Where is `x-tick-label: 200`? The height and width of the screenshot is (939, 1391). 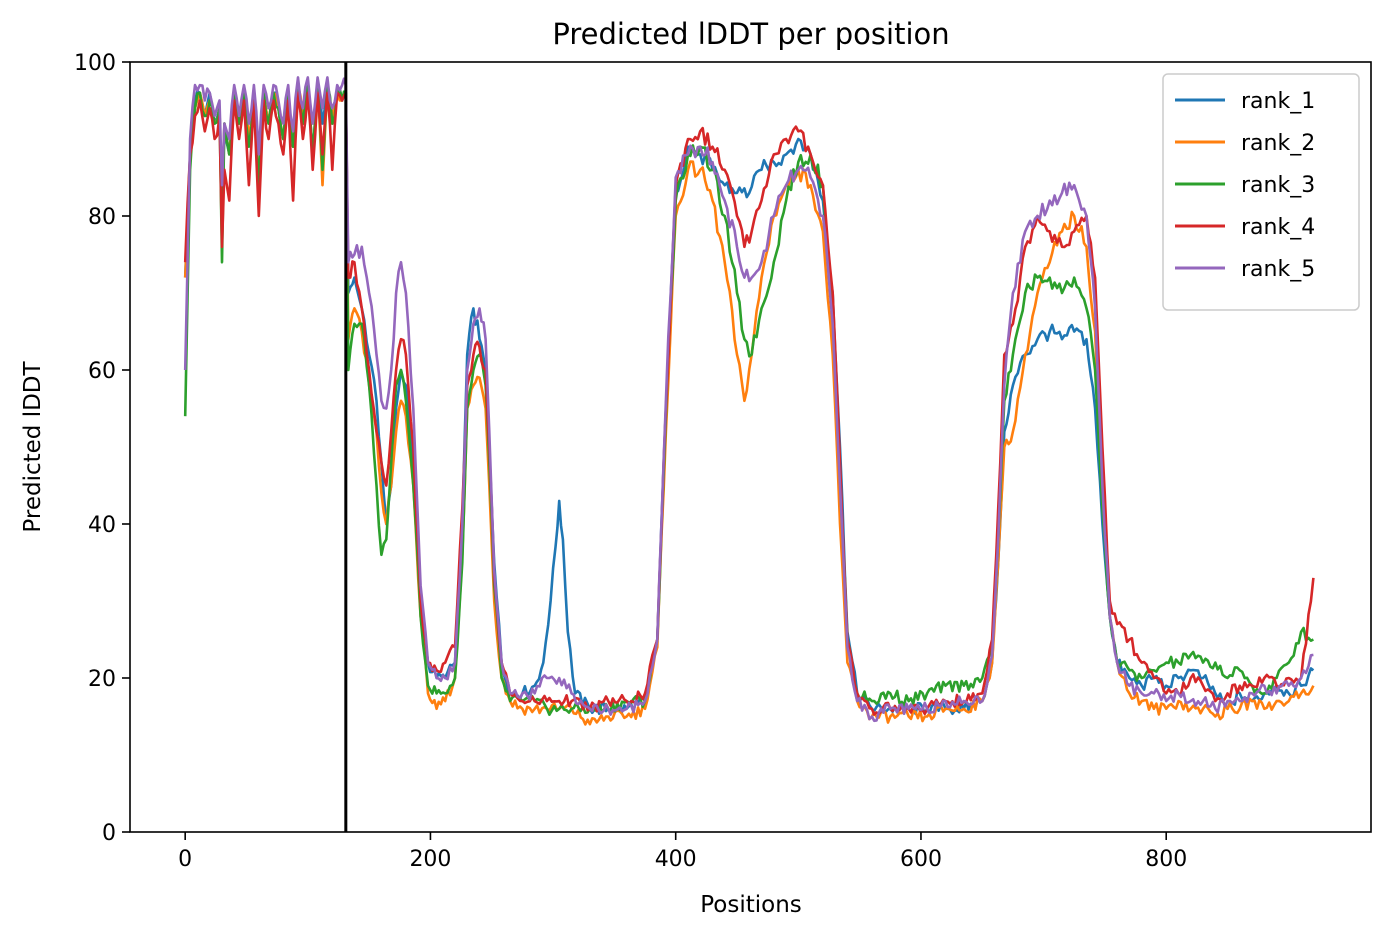
x-tick-label: 200 is located at coordinates (430, 859).